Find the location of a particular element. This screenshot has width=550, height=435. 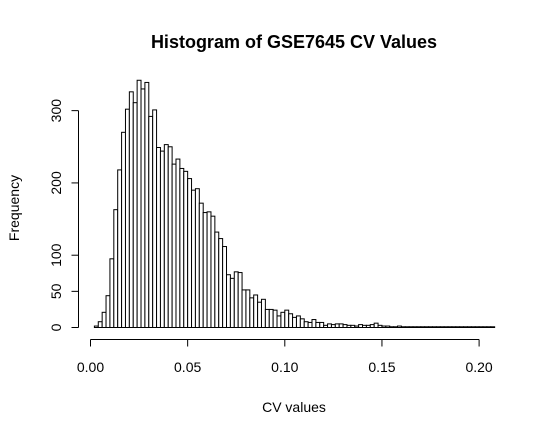

y-axis-label: Frequency is located at coordinates (14, 208).